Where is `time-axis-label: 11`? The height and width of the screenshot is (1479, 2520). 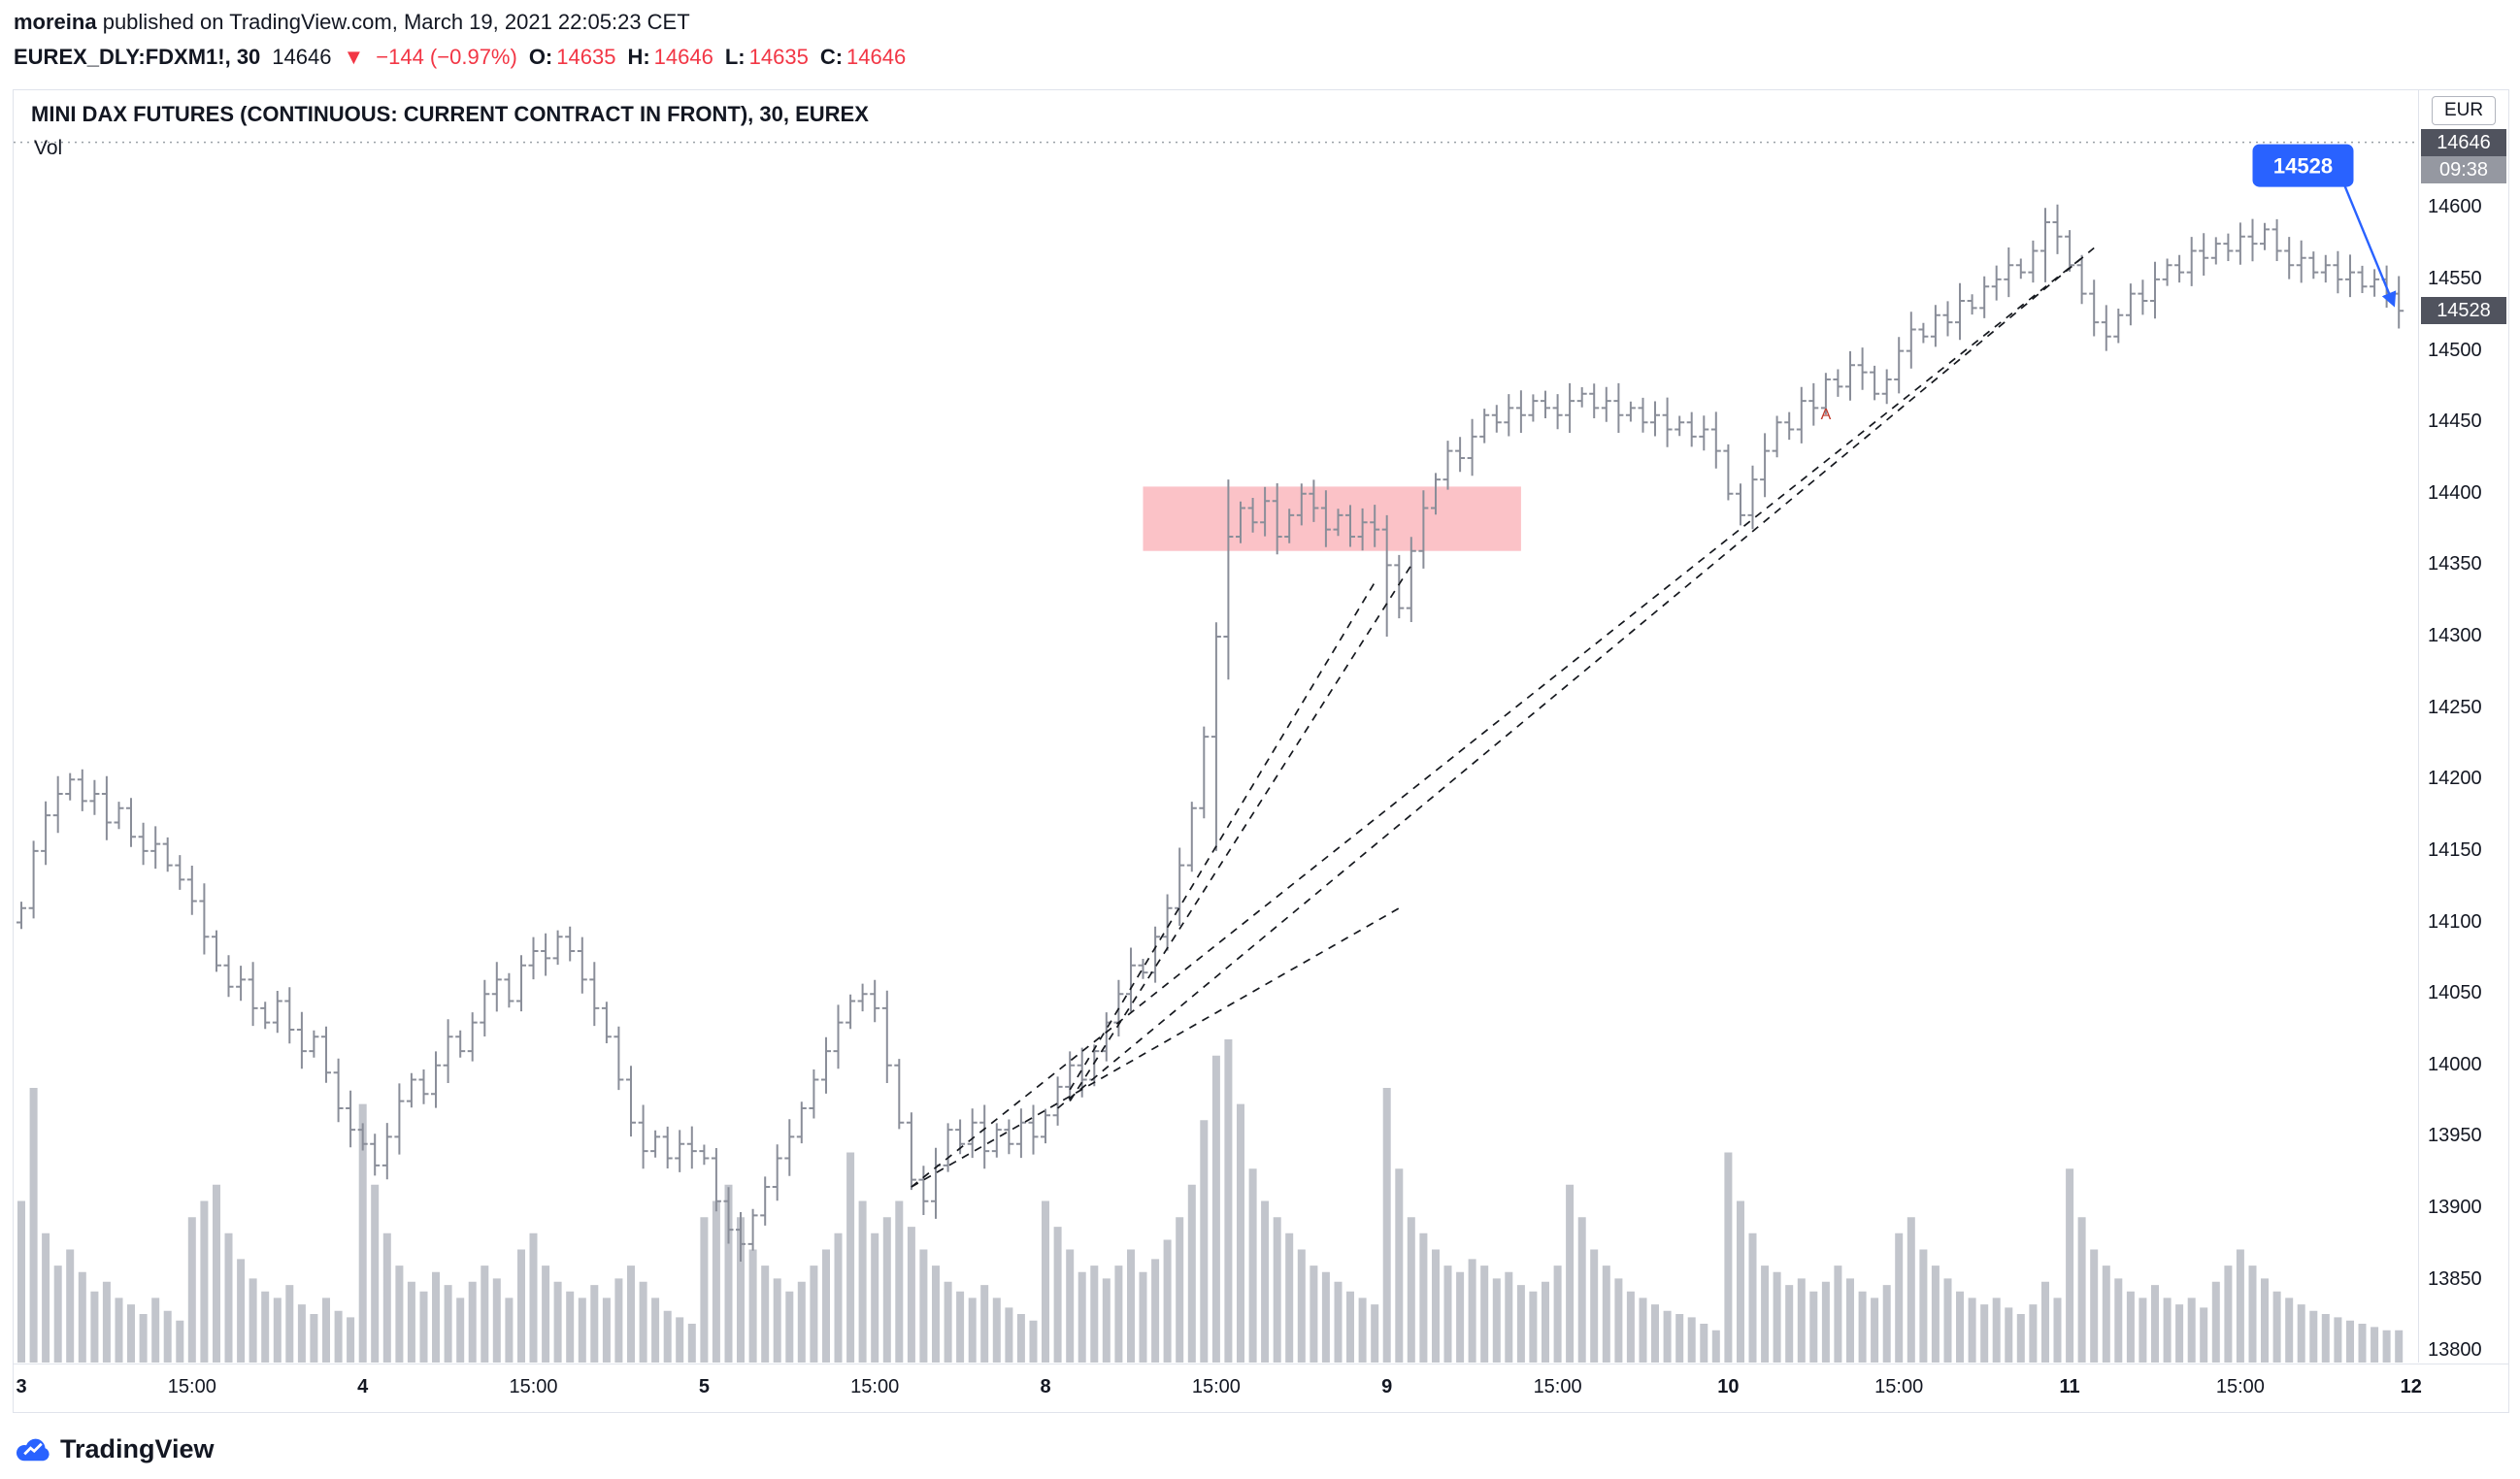 time-axis-label: 11 is located at coordinates (2069, 1386).